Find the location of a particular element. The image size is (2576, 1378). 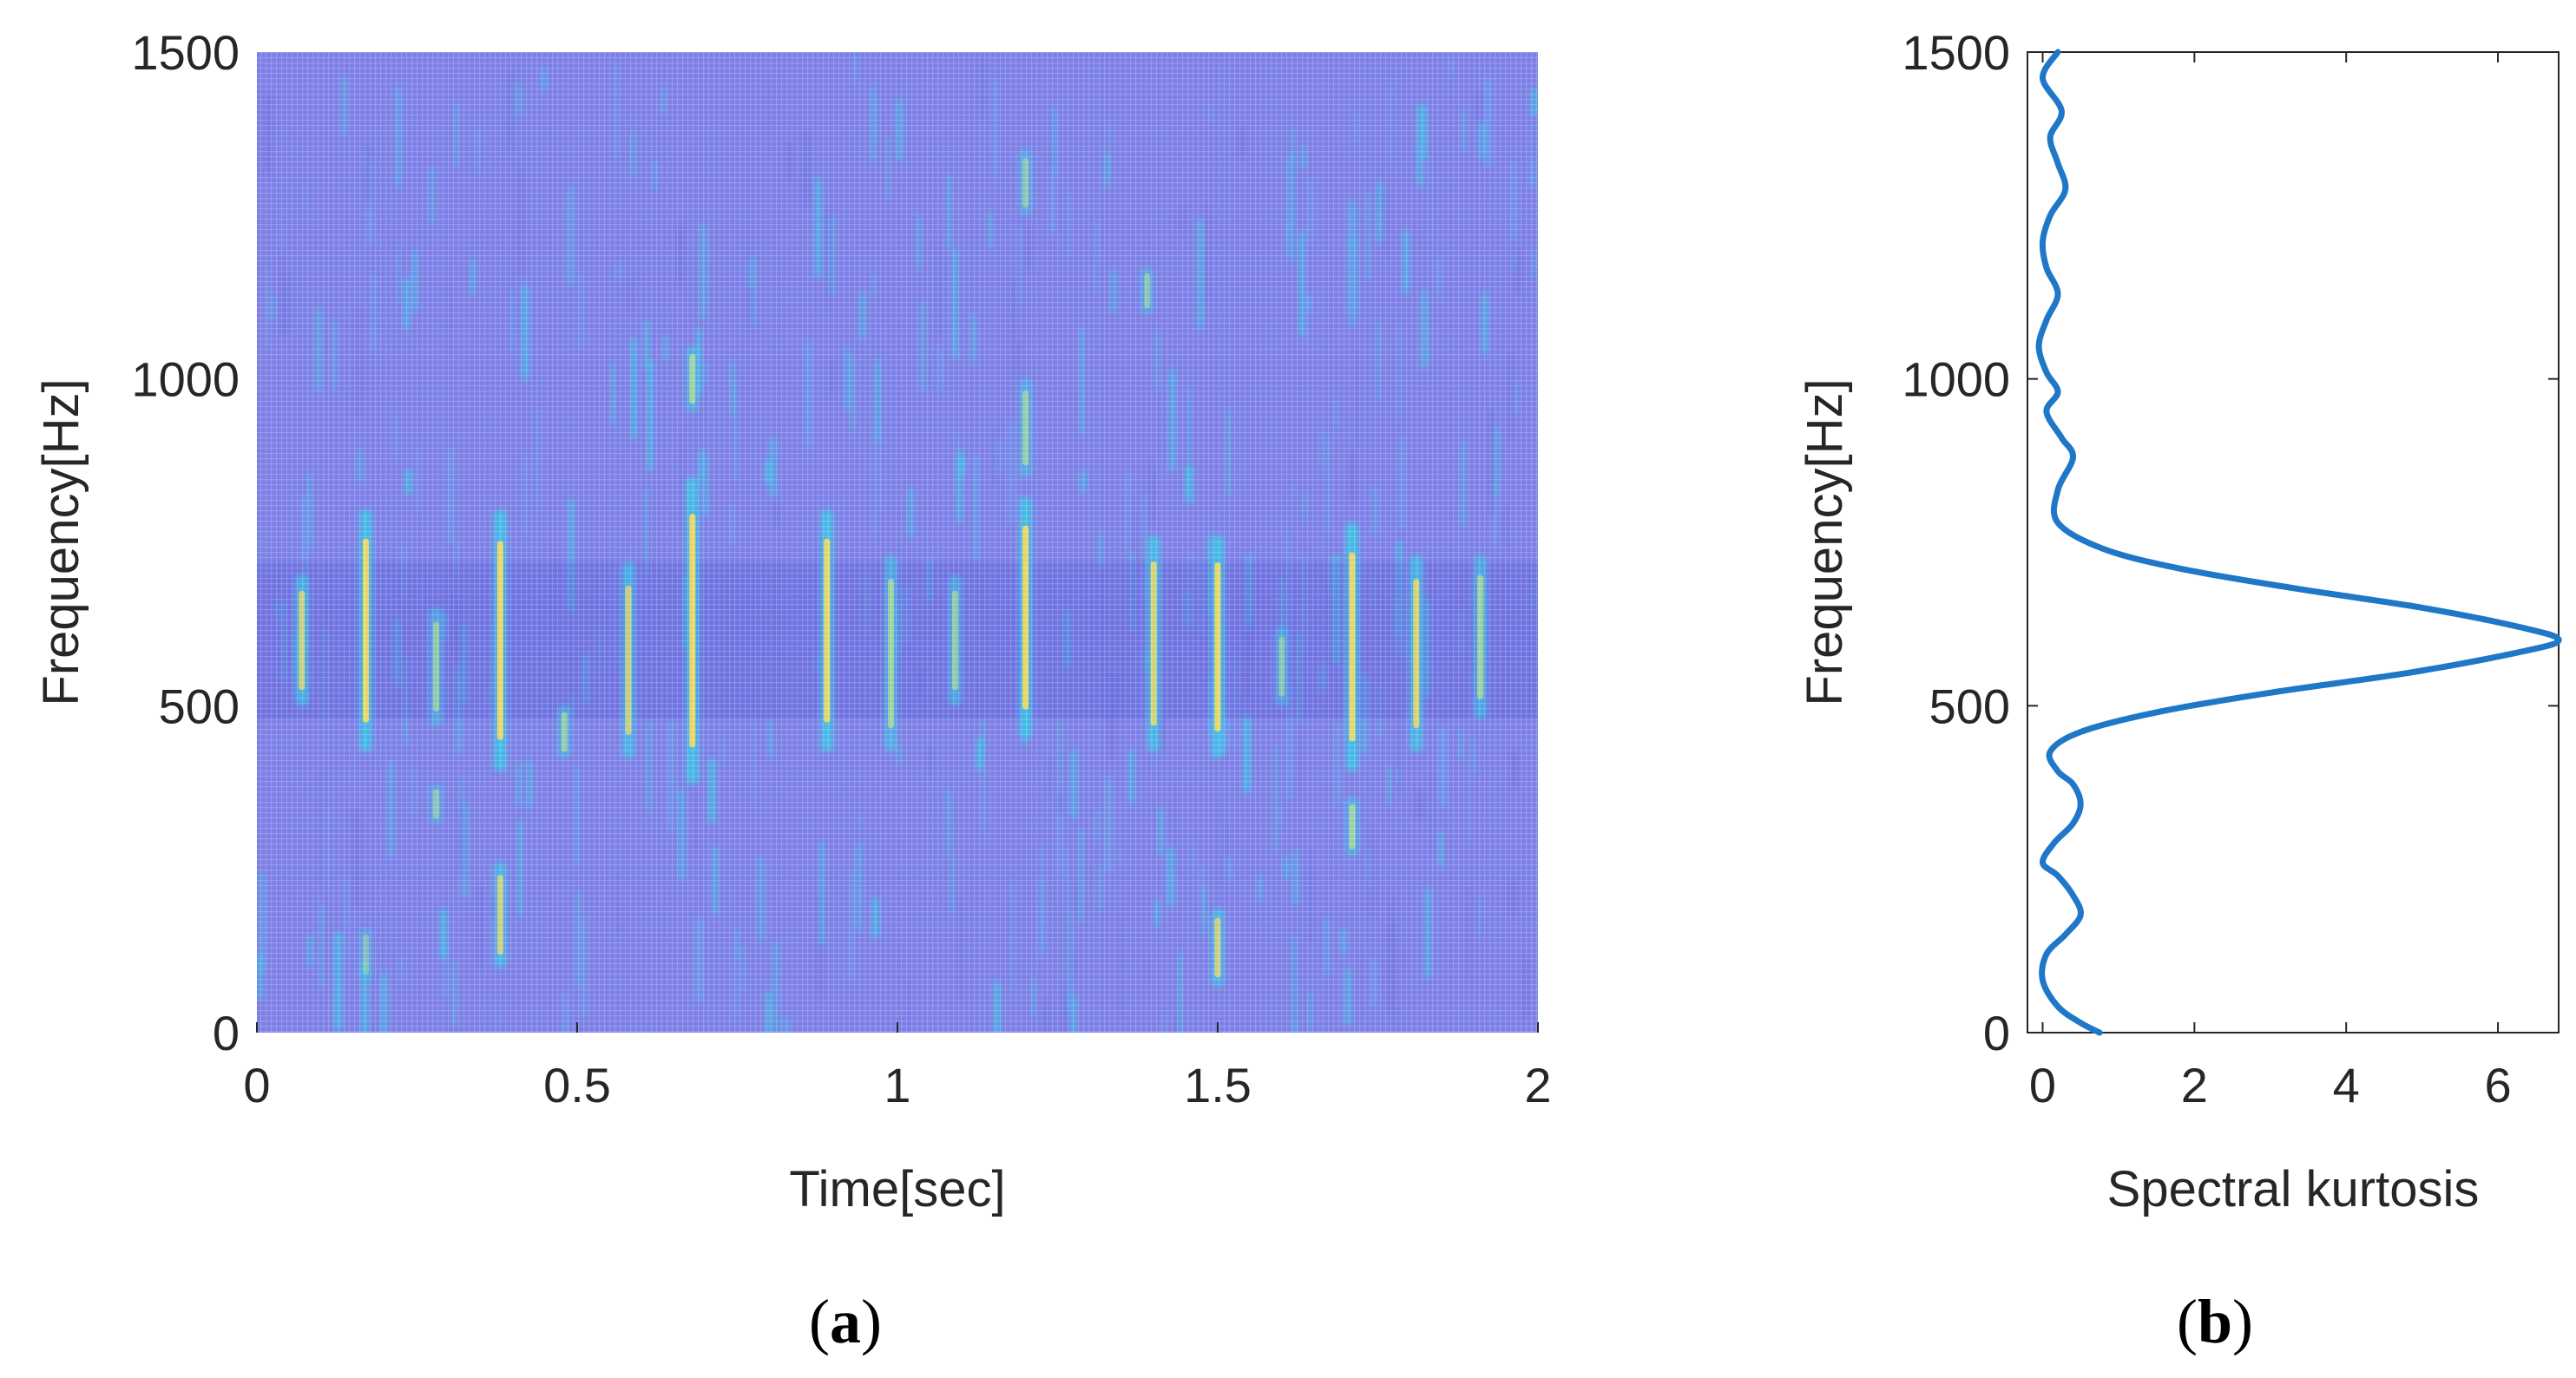

spectrogram-x-ticks: 0 0.5 1 1.5 2 is located at coordinates (897, 1067).